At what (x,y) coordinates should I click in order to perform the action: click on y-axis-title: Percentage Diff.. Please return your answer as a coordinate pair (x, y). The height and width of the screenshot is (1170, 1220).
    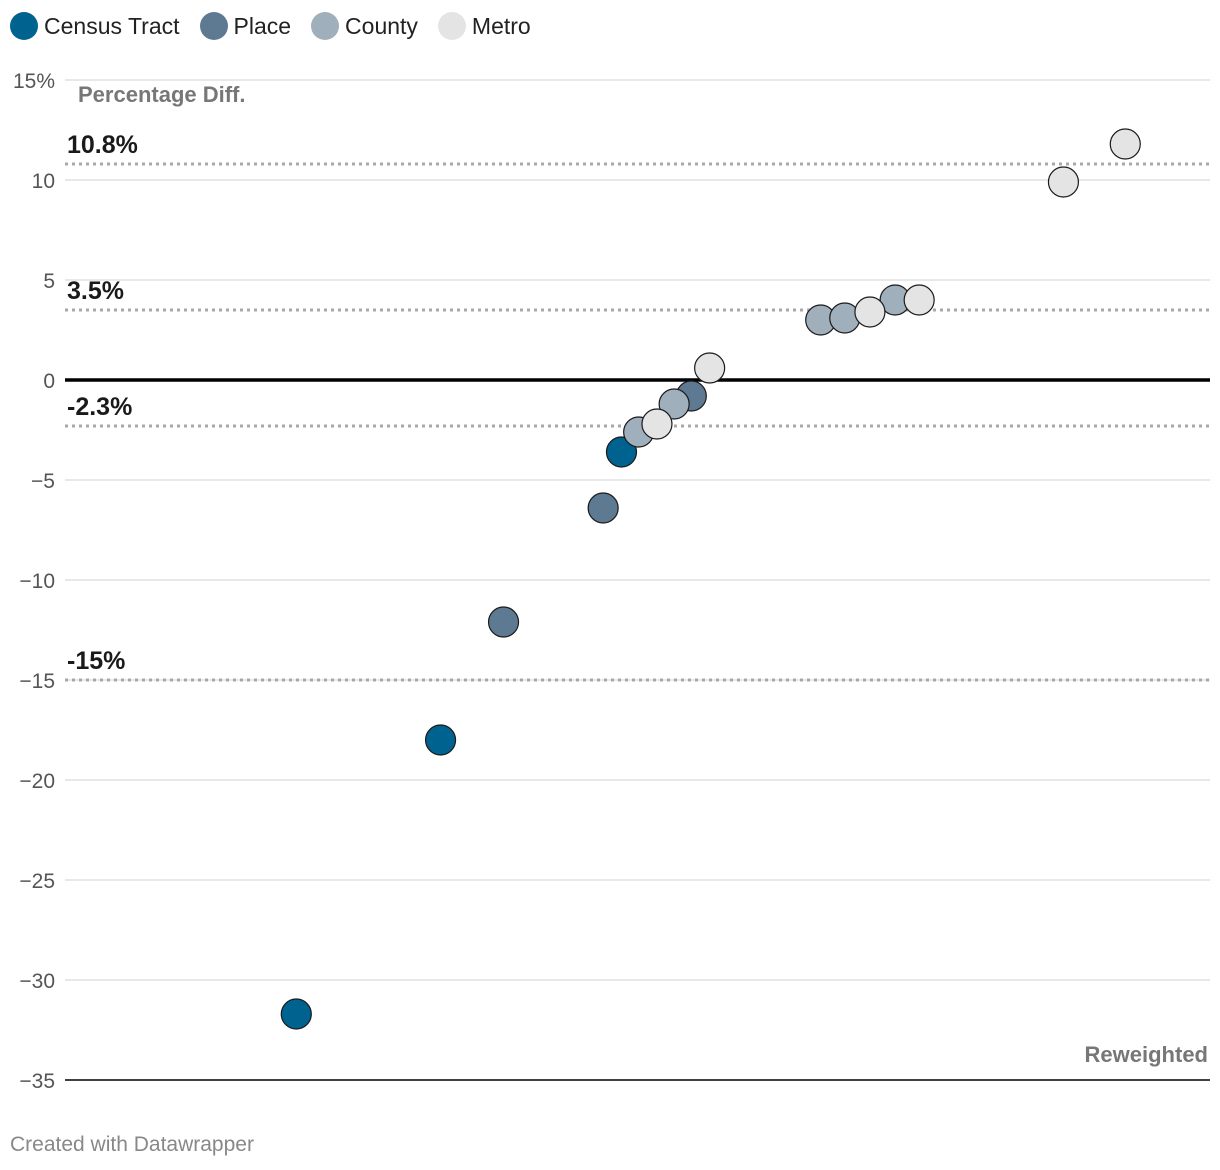
    Looking at the image, I should click on (162, 94).